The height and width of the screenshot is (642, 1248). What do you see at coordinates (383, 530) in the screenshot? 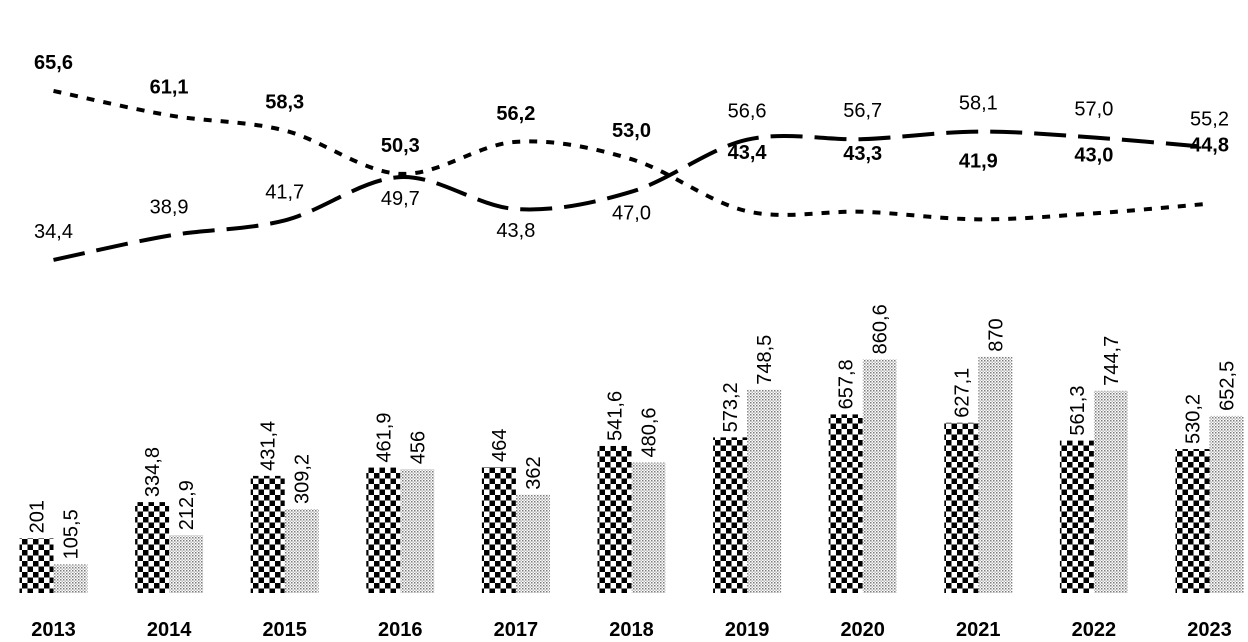
I see `bar-series-1-2016` at bounding box center [383, 530].